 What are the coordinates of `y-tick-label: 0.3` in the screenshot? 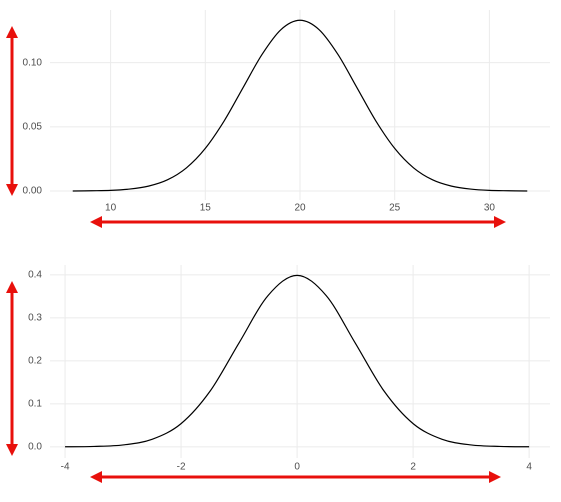 It's located at (35, 318).